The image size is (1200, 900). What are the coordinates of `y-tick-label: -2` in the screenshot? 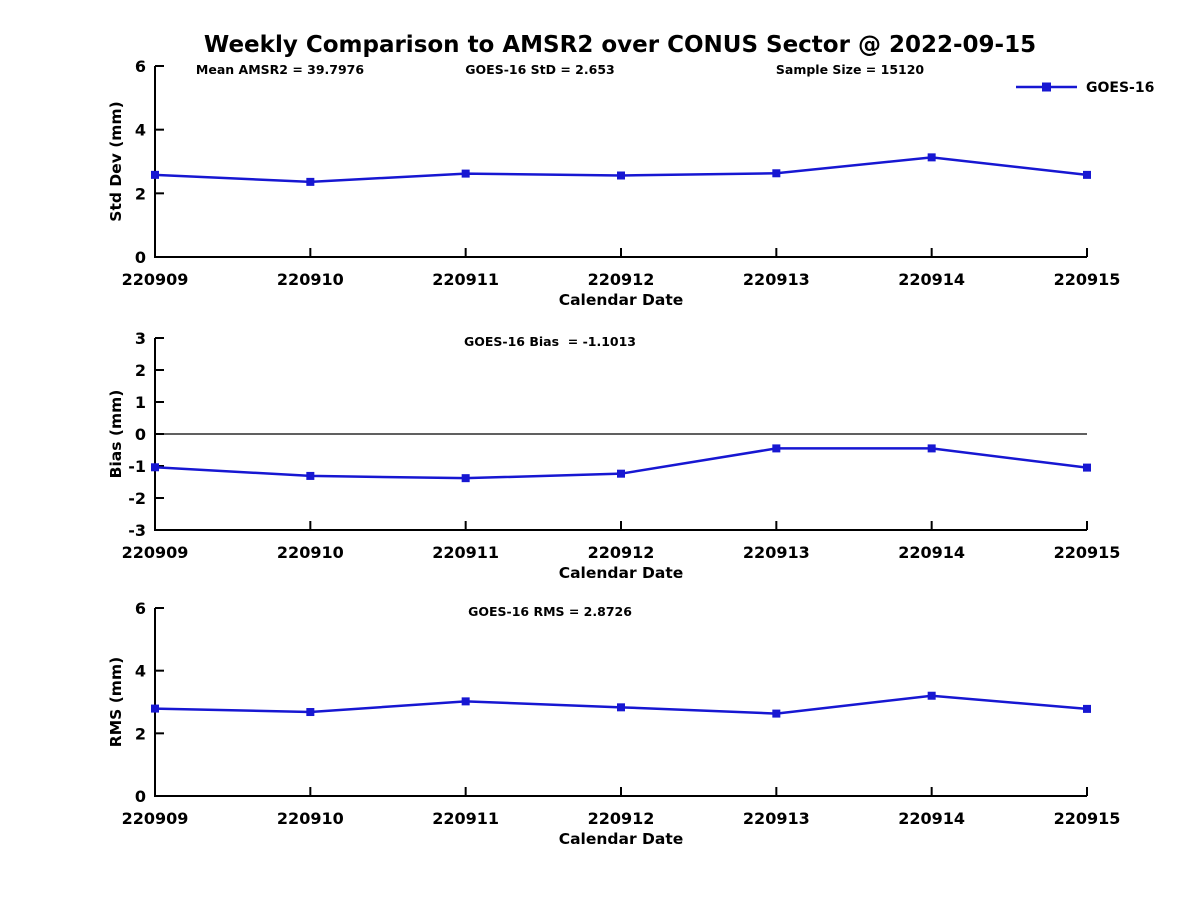 It's located at (137, 498).